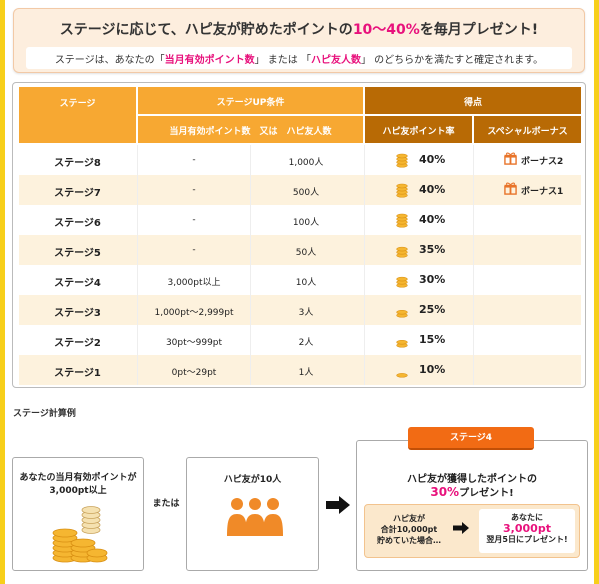 The width and height of the screenshot is (599, 584). Describe the element at coordinates (77, 223) in the screenshot. I see `row-stage: ステージ6` at that location.